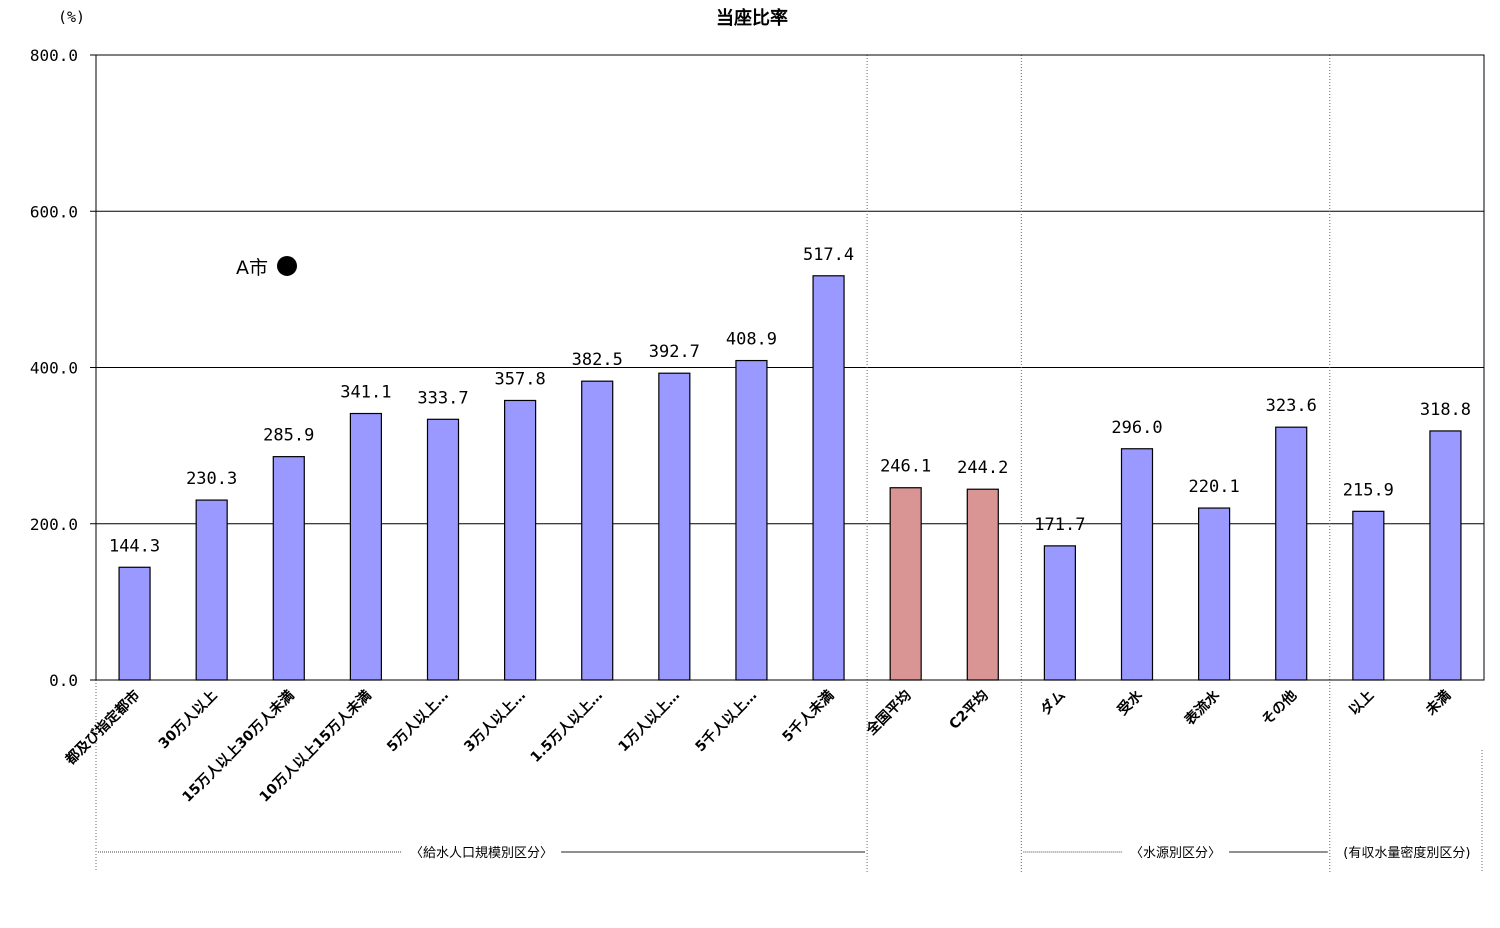 The image size is (1500, 928). Describe the element at coordinates (1130, 702) in the screenshot. I see `category-label: 受水` at that location.